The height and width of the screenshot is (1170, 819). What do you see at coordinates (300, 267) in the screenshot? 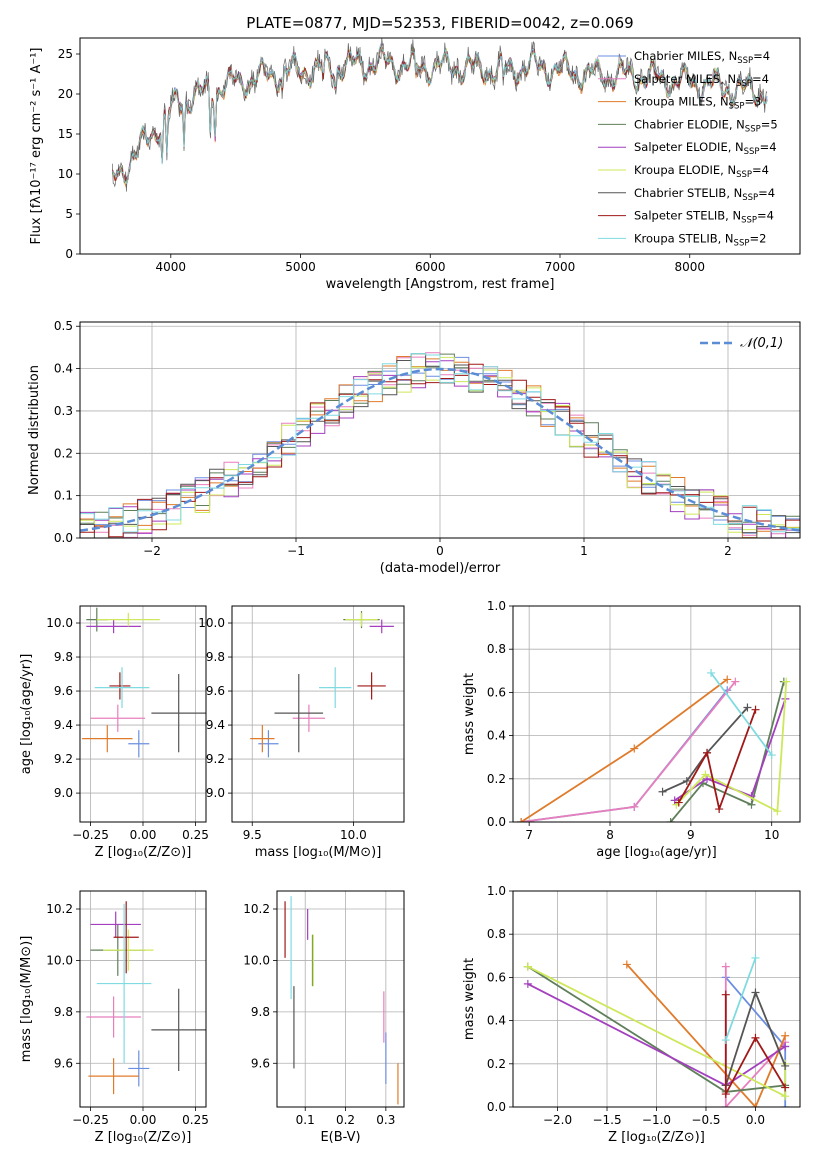
I see `x-tick-label: 5000` at bounding box center [300, 267].